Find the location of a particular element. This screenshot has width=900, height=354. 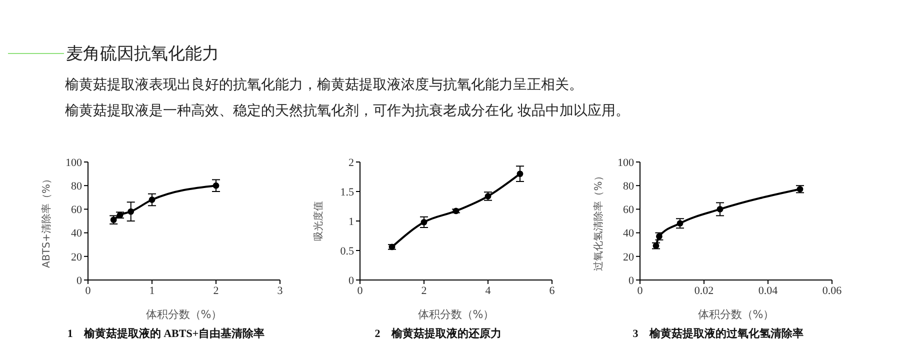

y-axis-title: ABTS+清除率（%） is located at coordinates (46, 221).